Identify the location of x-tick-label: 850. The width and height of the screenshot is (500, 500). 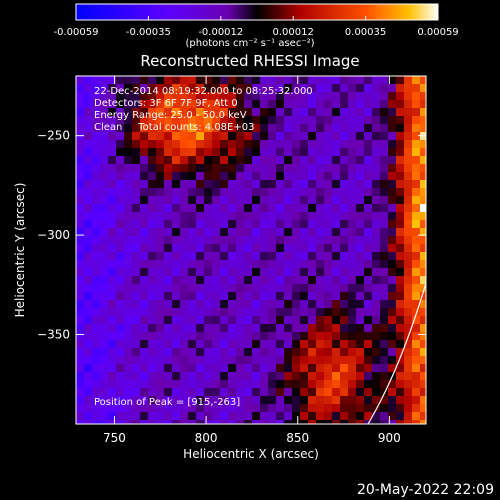
(297, 438).